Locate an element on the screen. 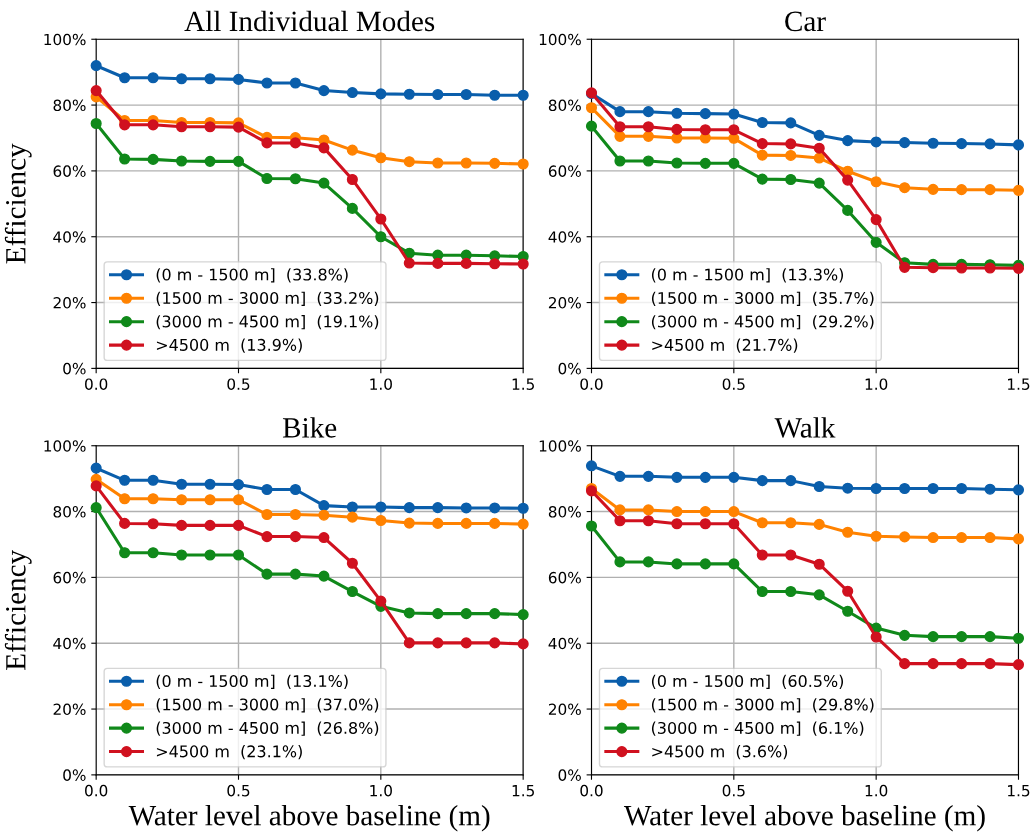  chart-title: Walk is located at coordinates (805, 427).